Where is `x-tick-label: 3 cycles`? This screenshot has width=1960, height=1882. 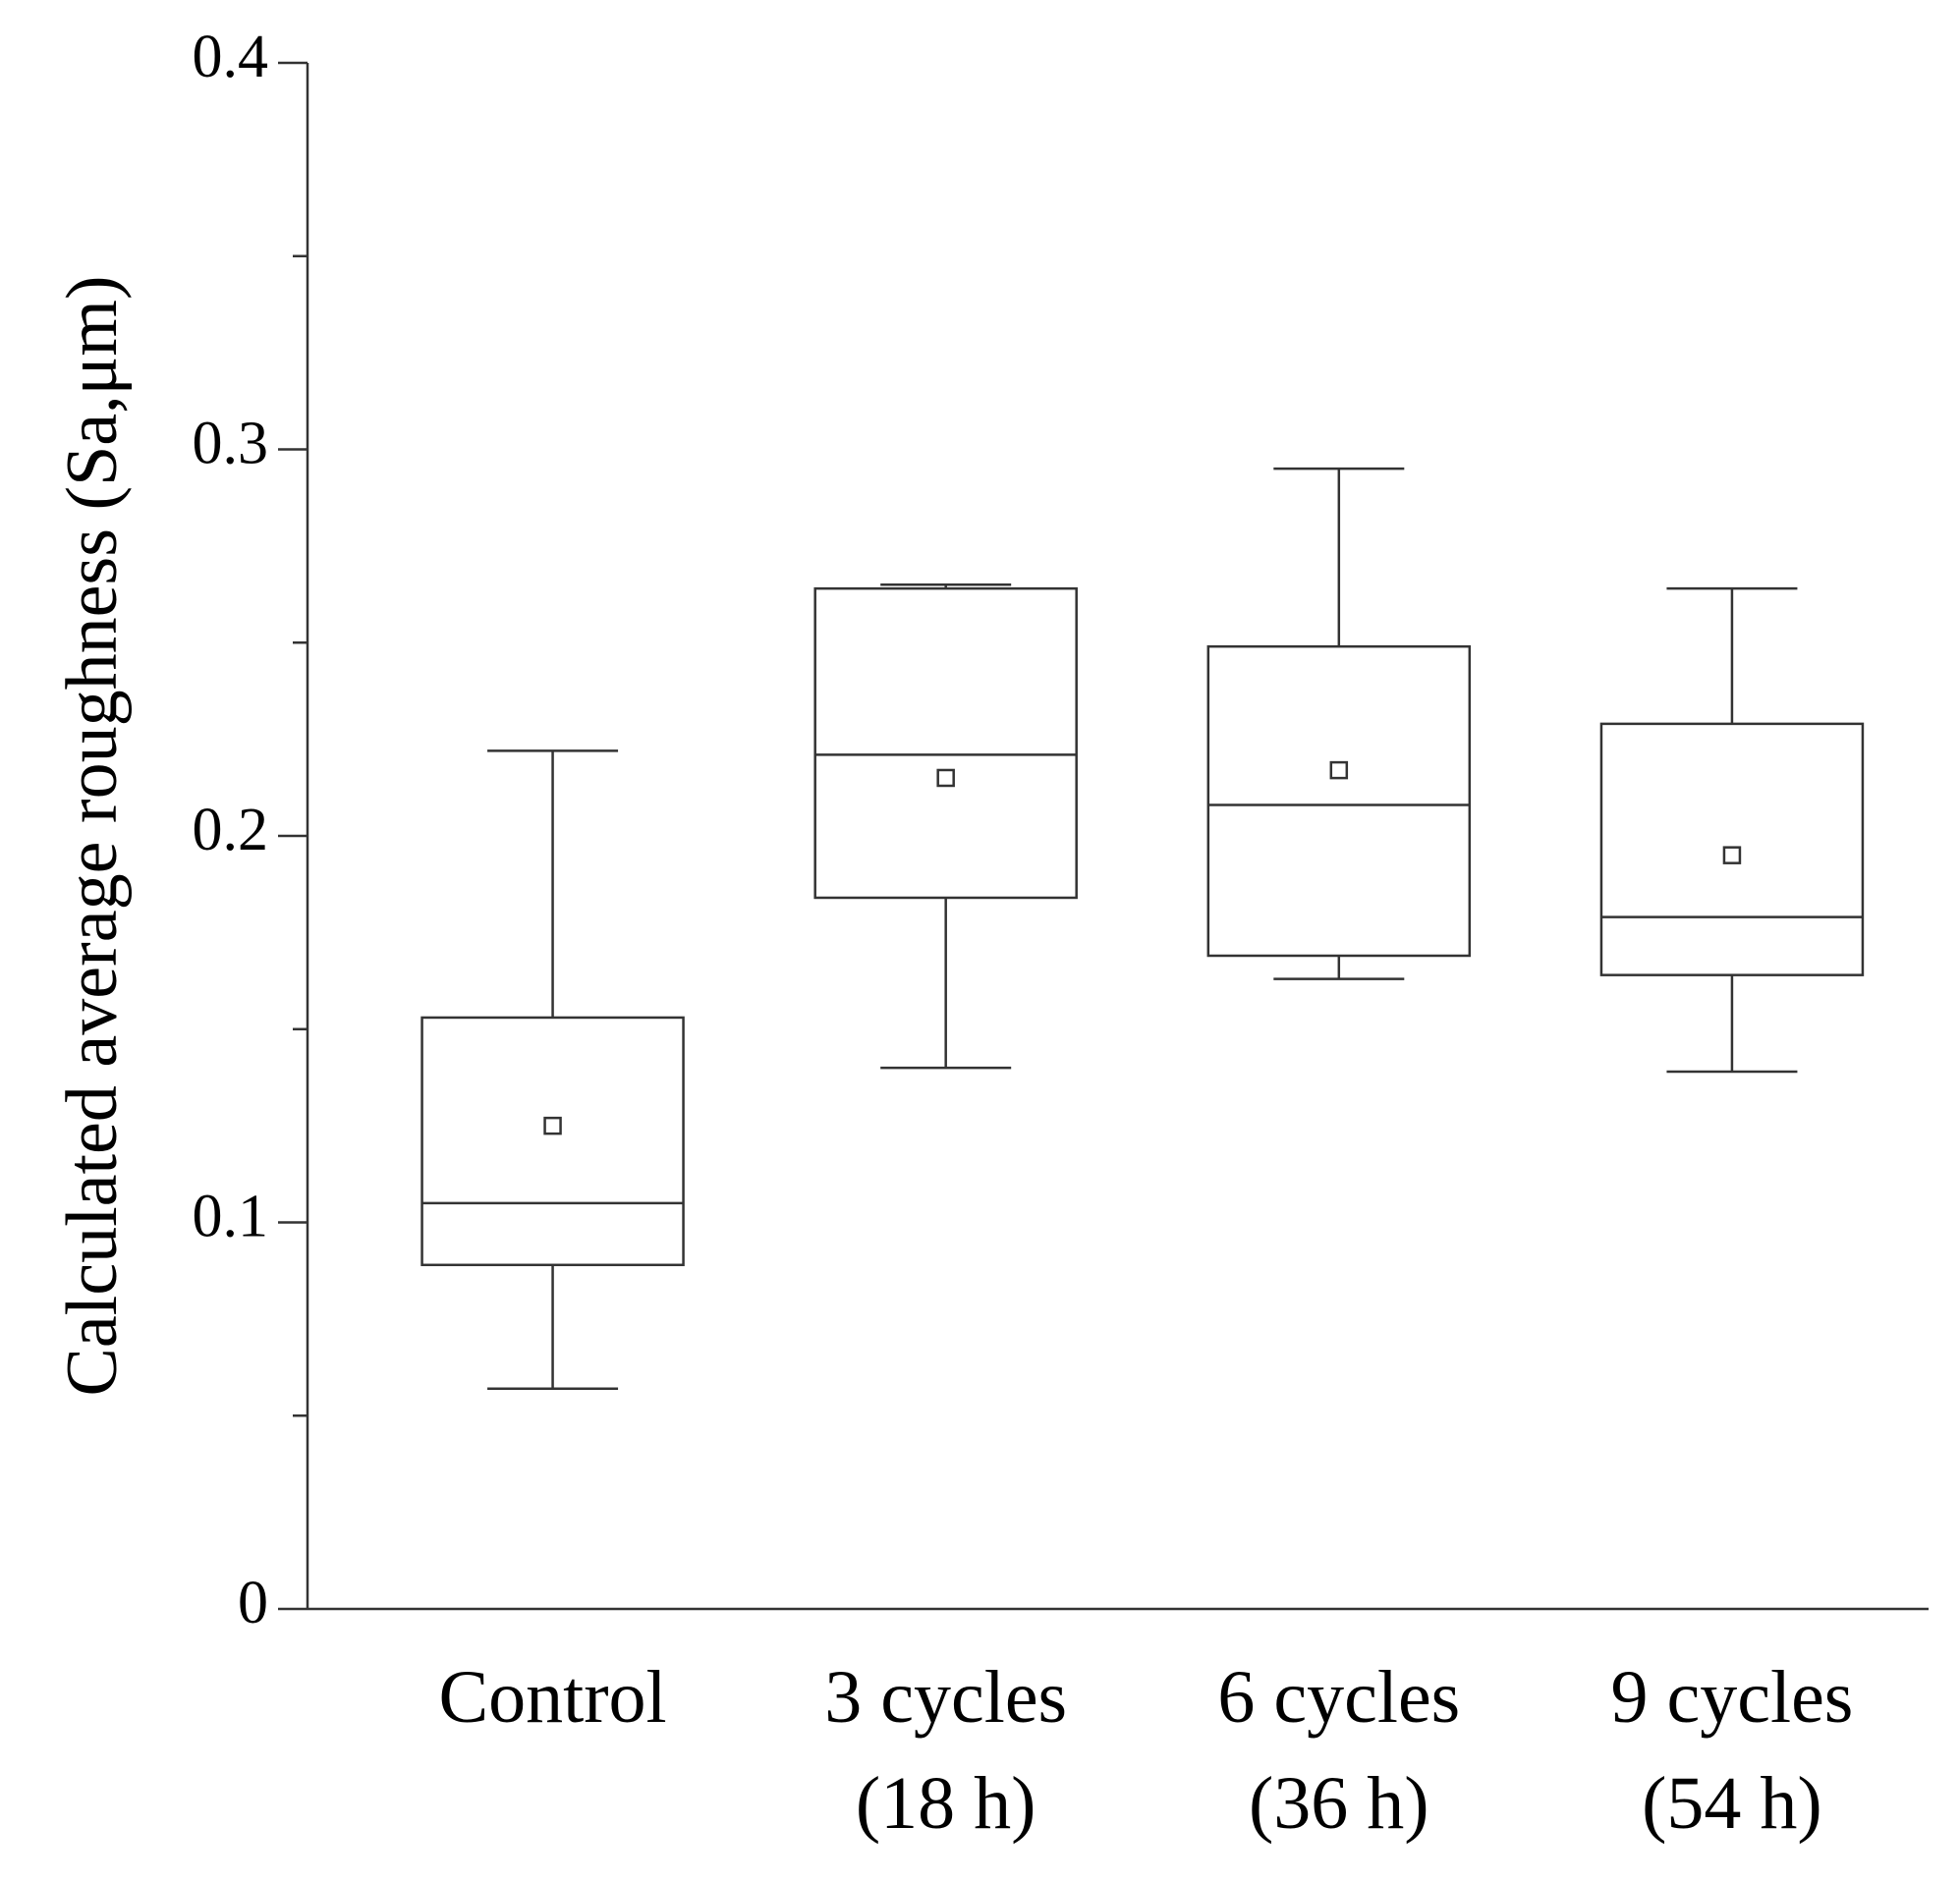
x-tick-label: 3 cycles is located at coordinates (945, 1697).